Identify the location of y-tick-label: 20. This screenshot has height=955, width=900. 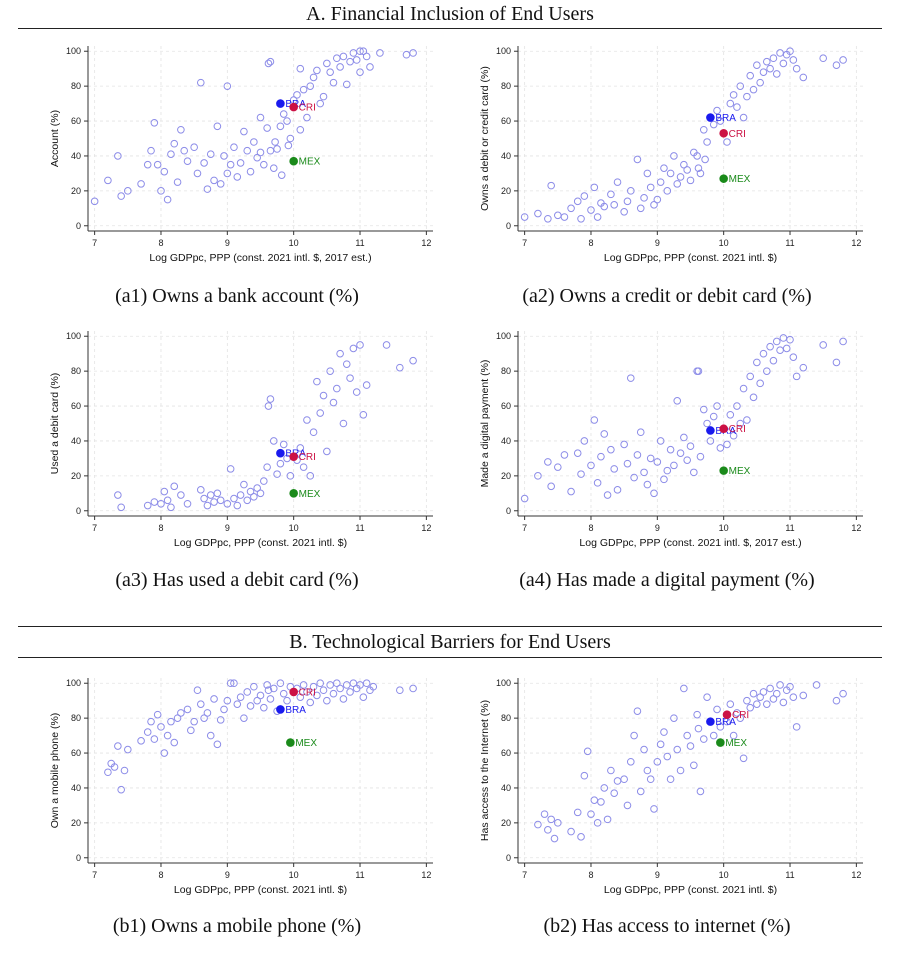
(76, 476).